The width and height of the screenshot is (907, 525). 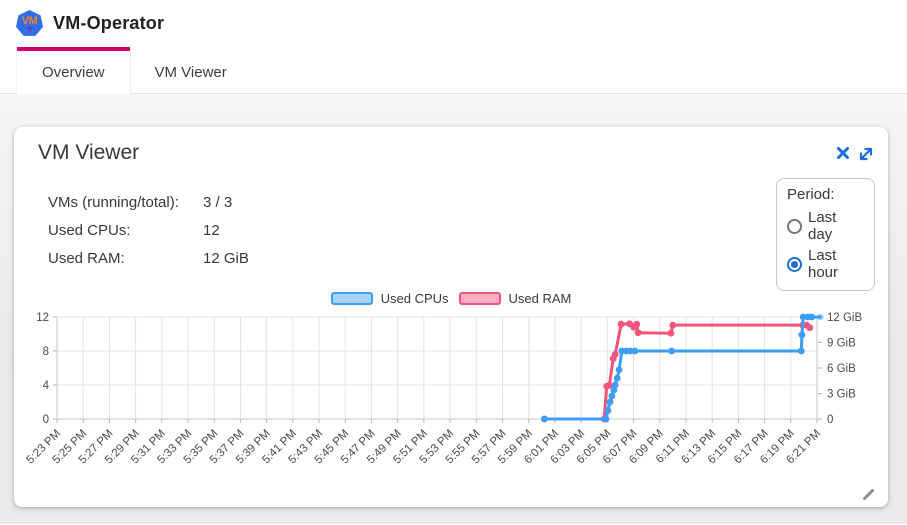 I want to click on tab-overview-label: Overview, so click(x=73, y=72).